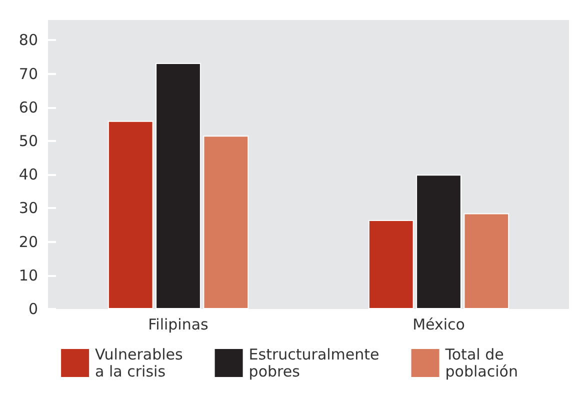 Image resolution: width=577 pixels, height=401 pixels. What do you see at coordinates (28, 275) in the screenshot?
I see `y-tick-label: 10` at bounding box center [28, 275].